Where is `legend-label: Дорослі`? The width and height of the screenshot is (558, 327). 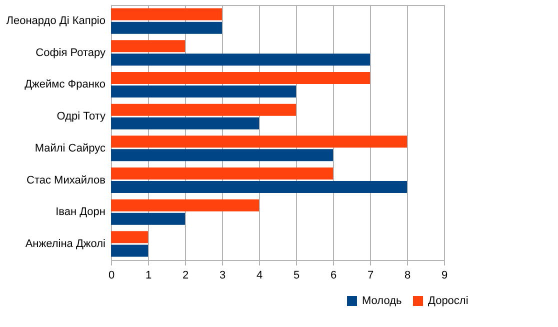
legend-label: Дорослі is located at coordinates (448, 301).